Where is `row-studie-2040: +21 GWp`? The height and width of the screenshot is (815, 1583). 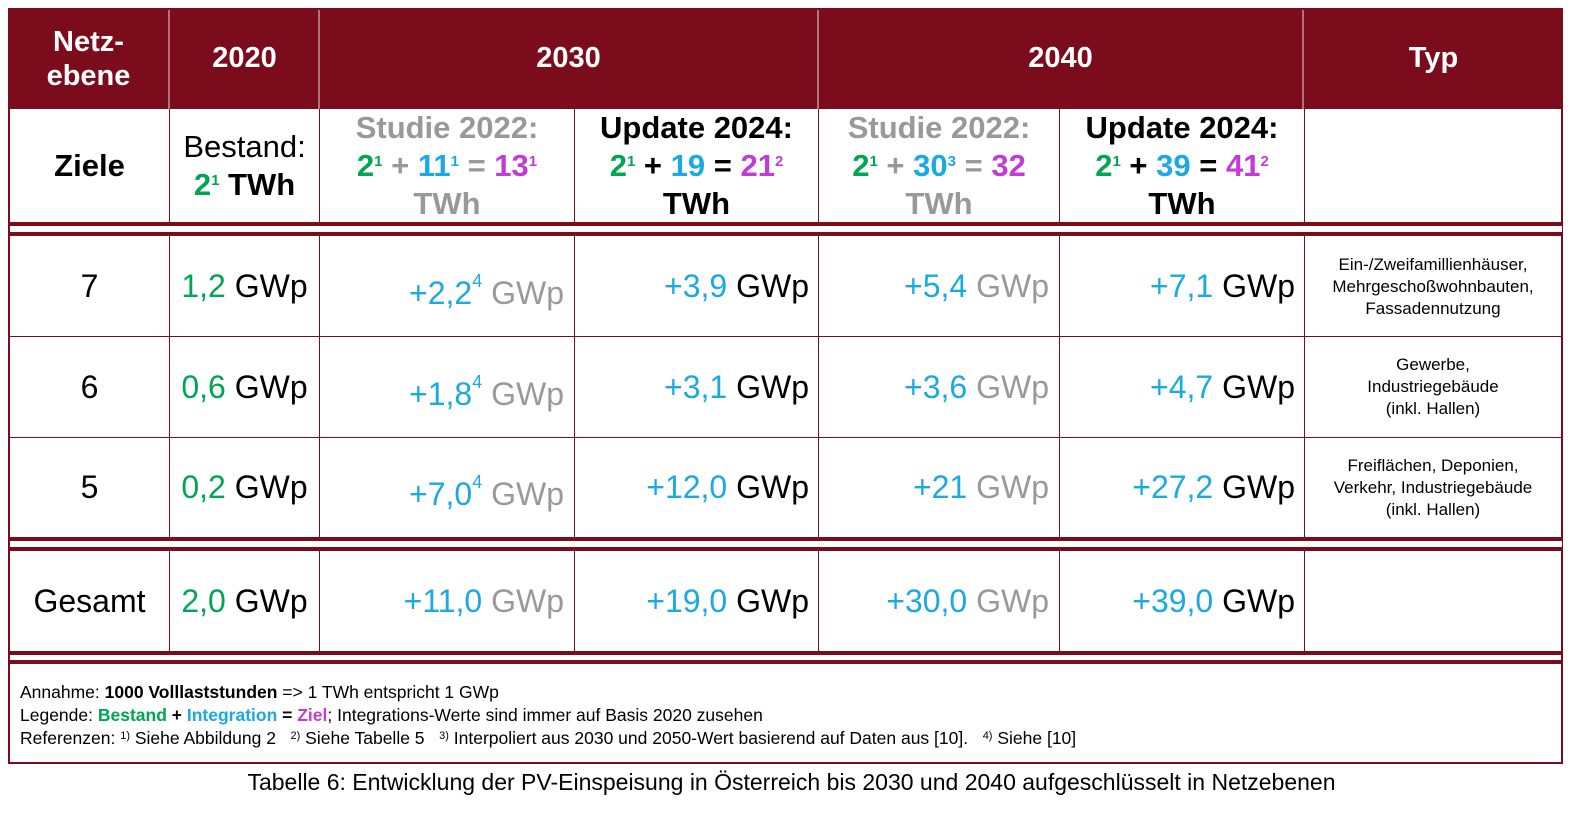 row-studie-2040: +21 GWp is located at coordinates (980, 487).